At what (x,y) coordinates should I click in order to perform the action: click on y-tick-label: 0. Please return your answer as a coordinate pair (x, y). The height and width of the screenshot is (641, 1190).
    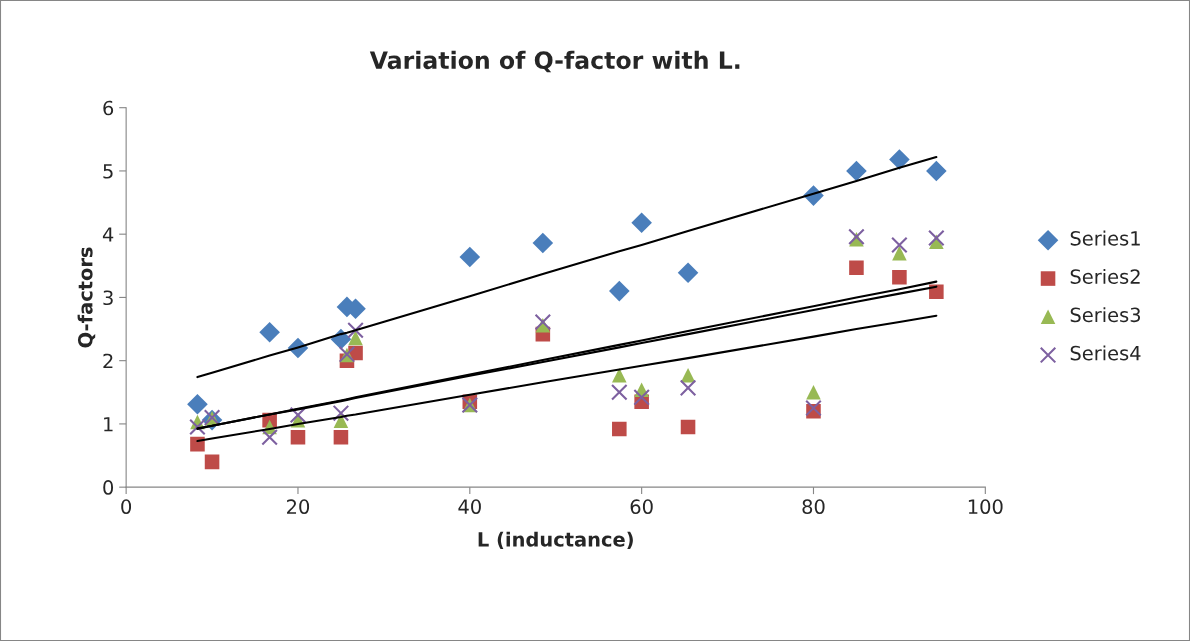
    Looking at the image, I should click on (108, 487).